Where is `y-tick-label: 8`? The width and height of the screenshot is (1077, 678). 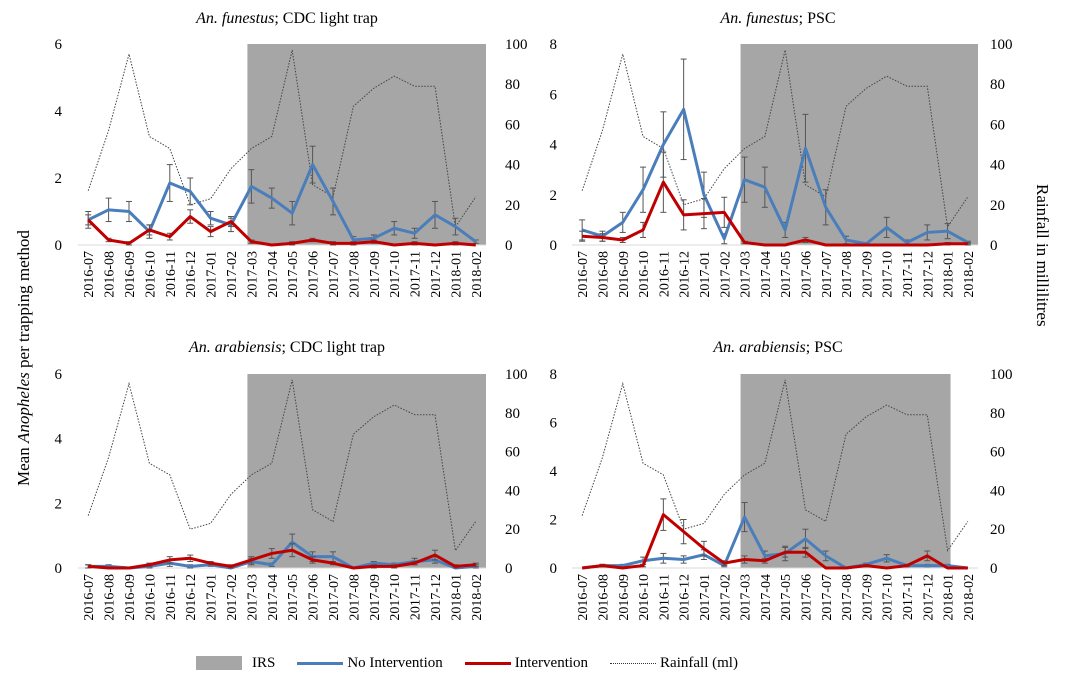 y-tick-label: 8 is located at coordinates (554, 375).